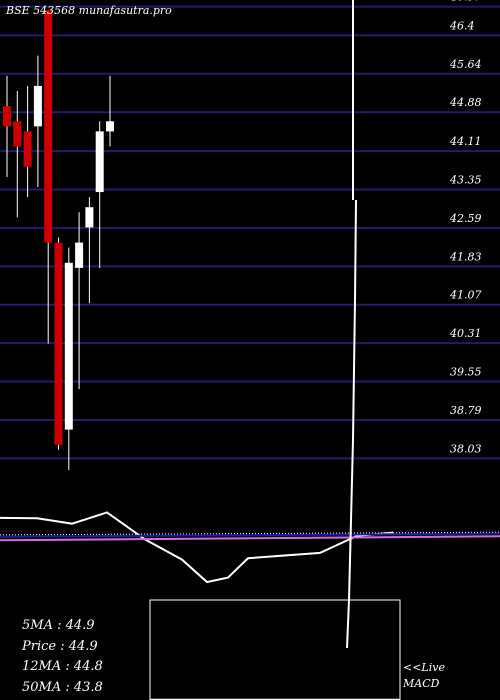 This screenshot has height=700, width=500. I want to click on watermark: BSE 543568 munafasutra.pro, so click(88, 10).